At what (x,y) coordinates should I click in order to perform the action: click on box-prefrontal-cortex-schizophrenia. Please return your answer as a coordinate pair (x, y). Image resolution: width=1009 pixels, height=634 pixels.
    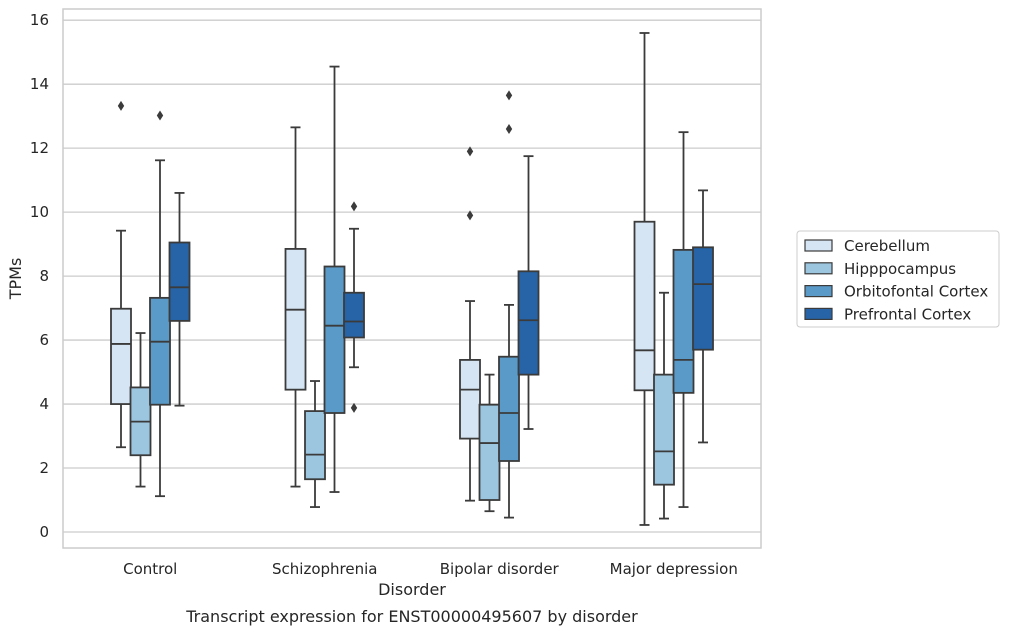
    Looking at the image, I should click on (354, 307).